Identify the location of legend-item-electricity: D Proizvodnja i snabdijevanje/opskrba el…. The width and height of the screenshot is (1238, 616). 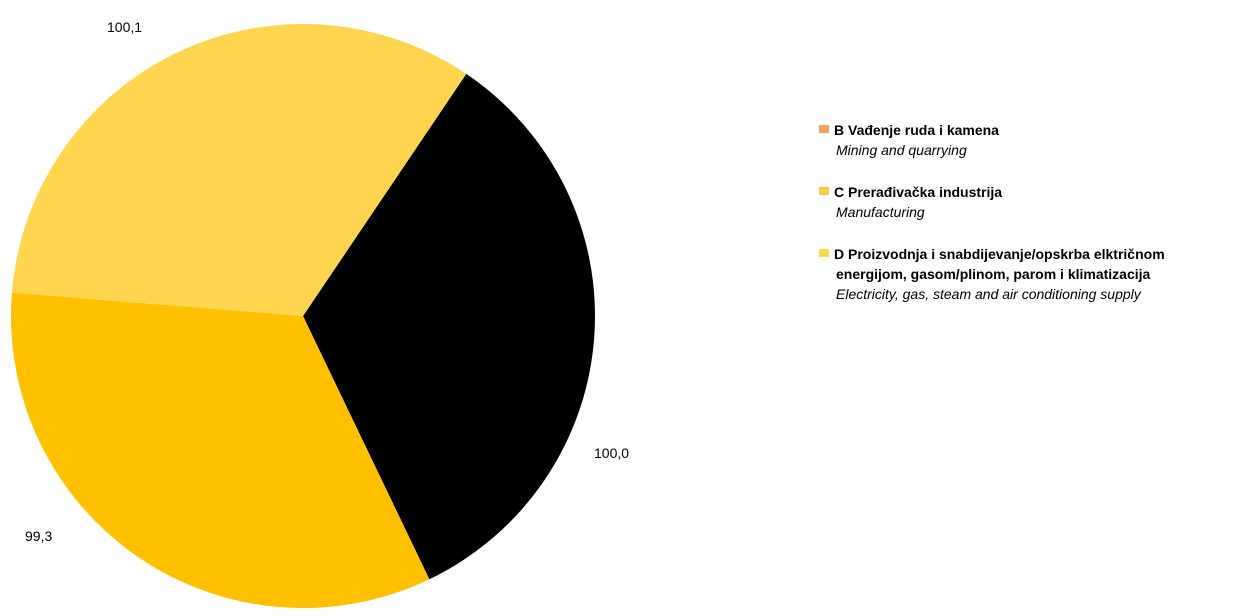
(1025, 274).